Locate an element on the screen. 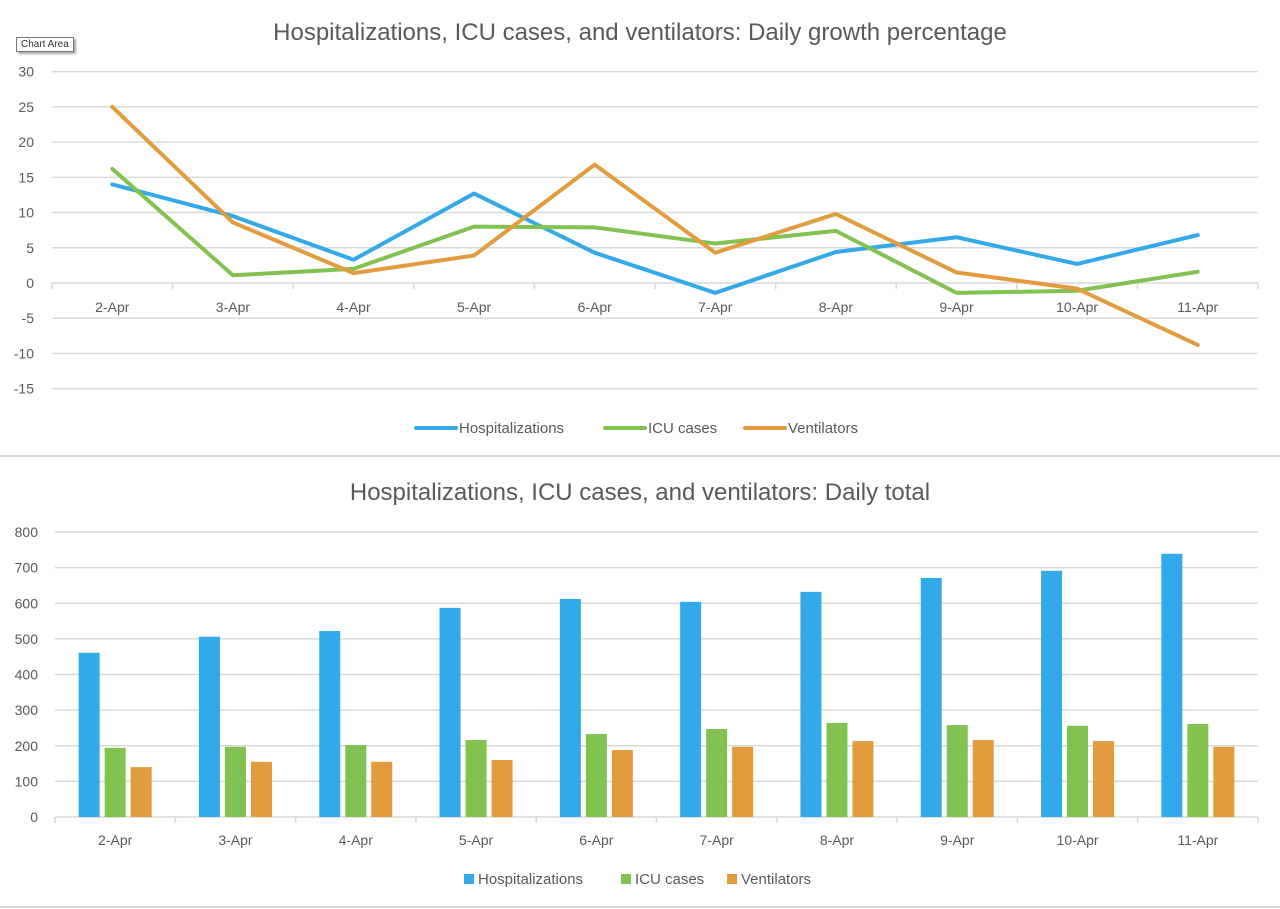 This screenshot has width=1280, height=909. y-tick-label: -5 is located at coordinates (28, 318).